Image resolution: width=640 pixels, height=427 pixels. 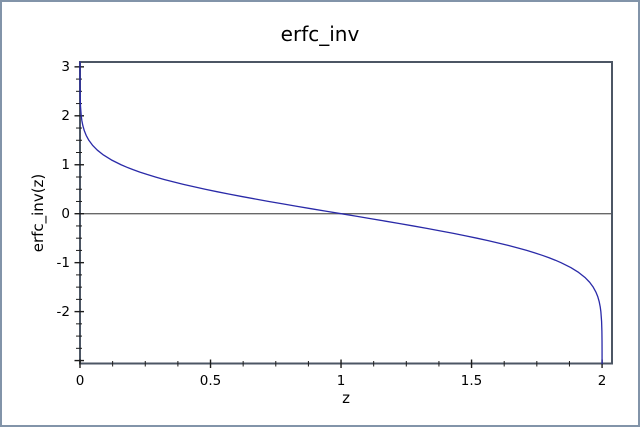 I want to click on x-axis-label: z, so click(x=346, y=398).